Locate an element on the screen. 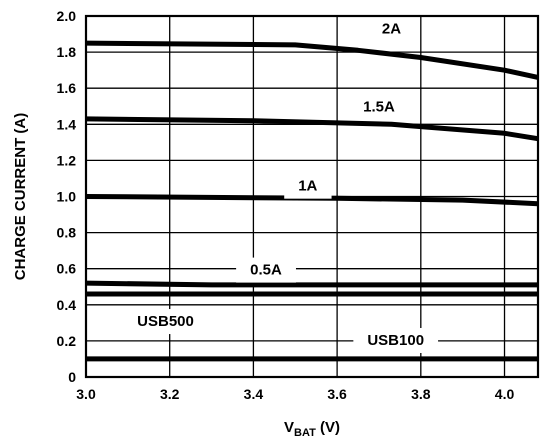 The height and width of the screenshot is (442, 542). y-tick-label: 2.0 is located at coordinates (67, 16).